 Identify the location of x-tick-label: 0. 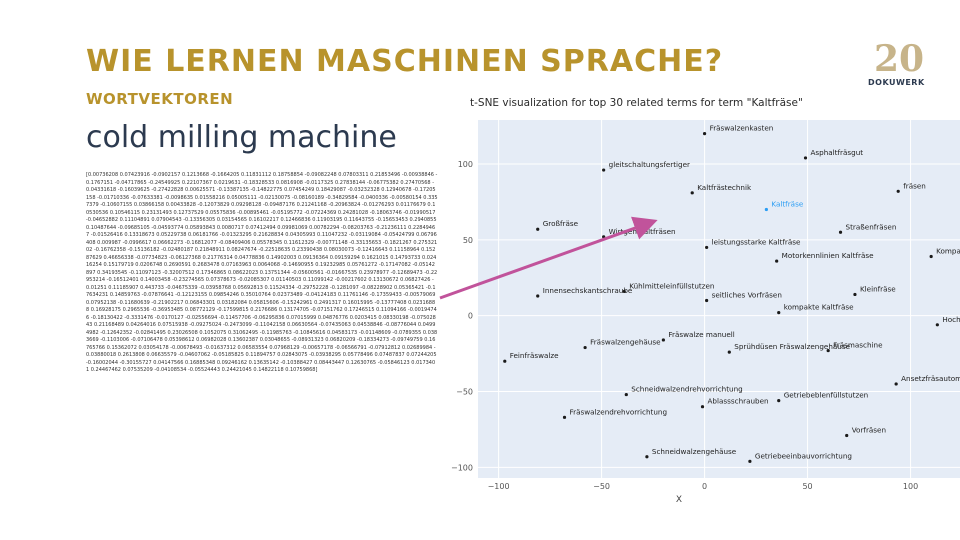
(704, 486).